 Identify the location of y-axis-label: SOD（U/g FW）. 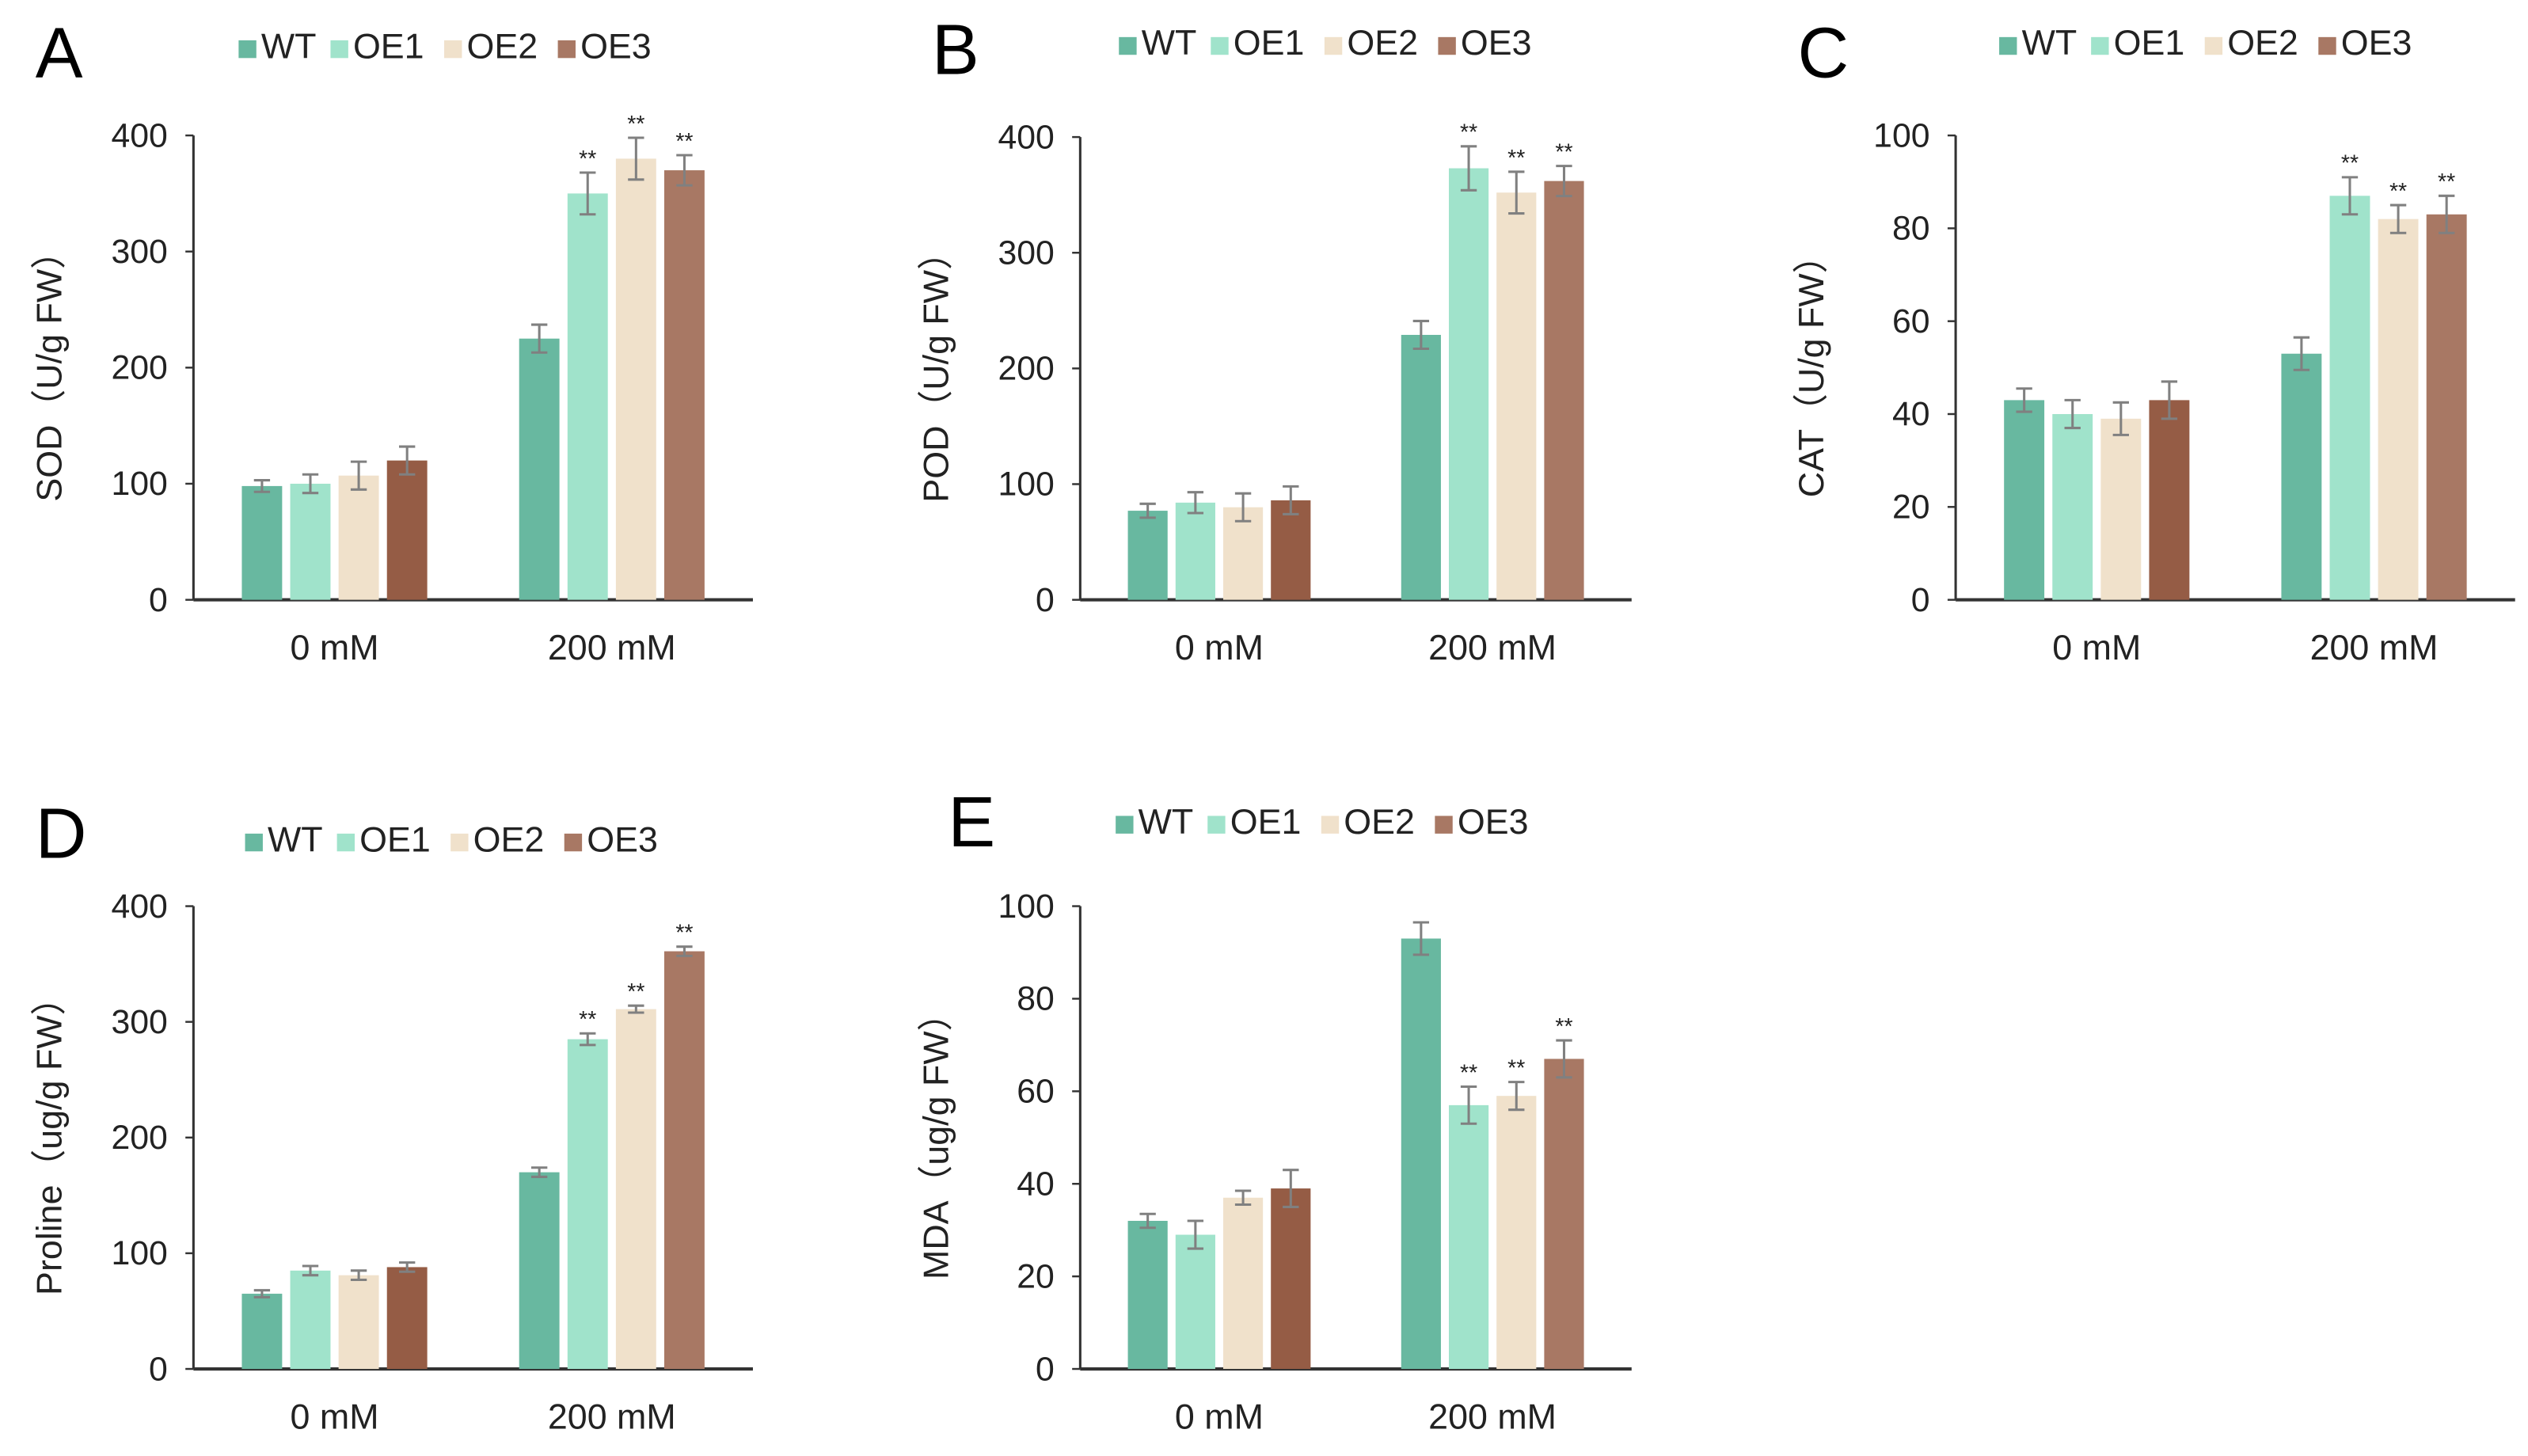
(49, 368).